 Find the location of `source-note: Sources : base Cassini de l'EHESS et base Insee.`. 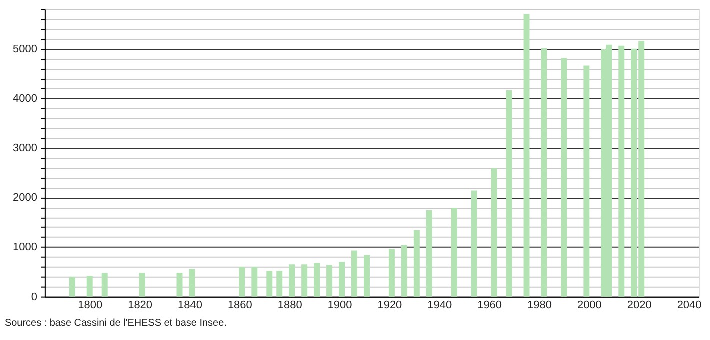

source-note: Sources : base Cassini de l'EHESS et base Insee. is located at coordinates (115, 323).